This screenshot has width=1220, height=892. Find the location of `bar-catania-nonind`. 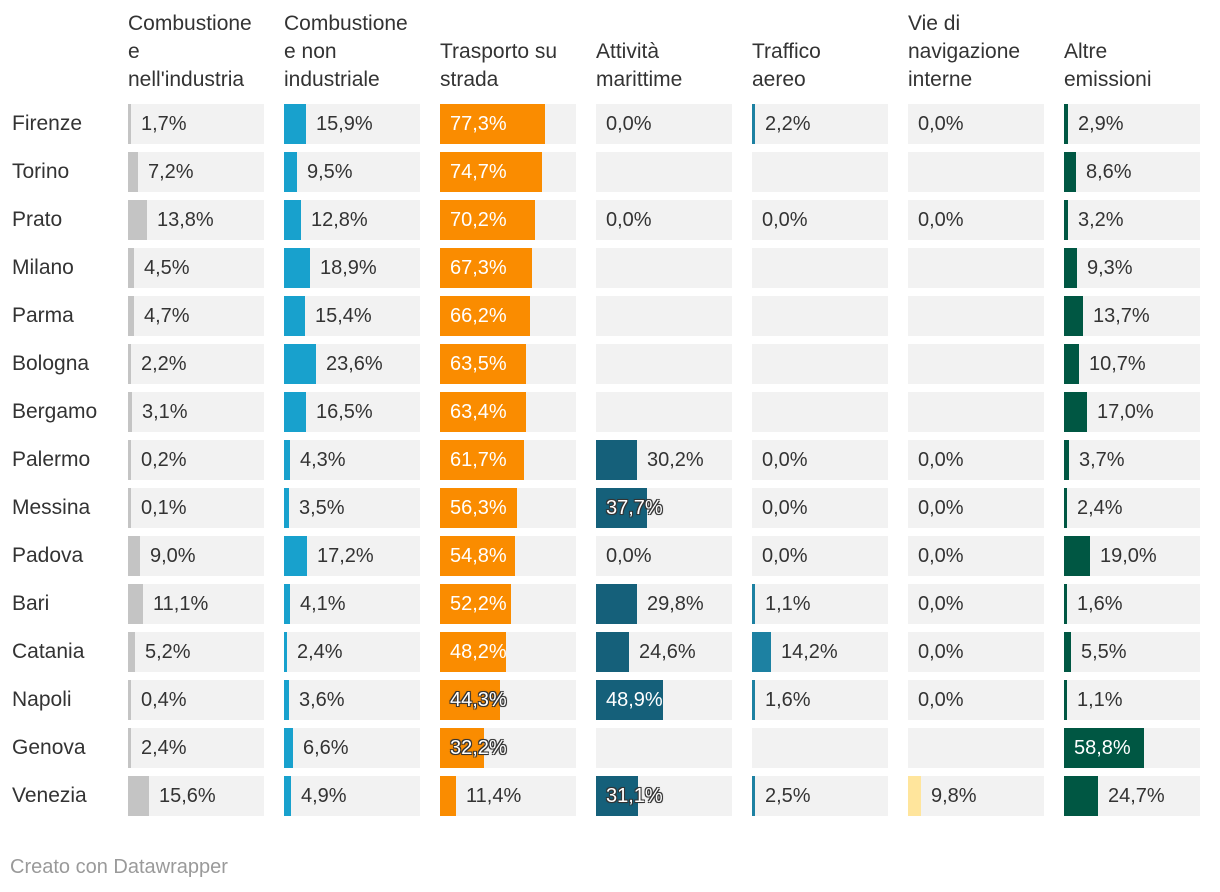

bar-catania-nonind is located at coordinates (285, 652).